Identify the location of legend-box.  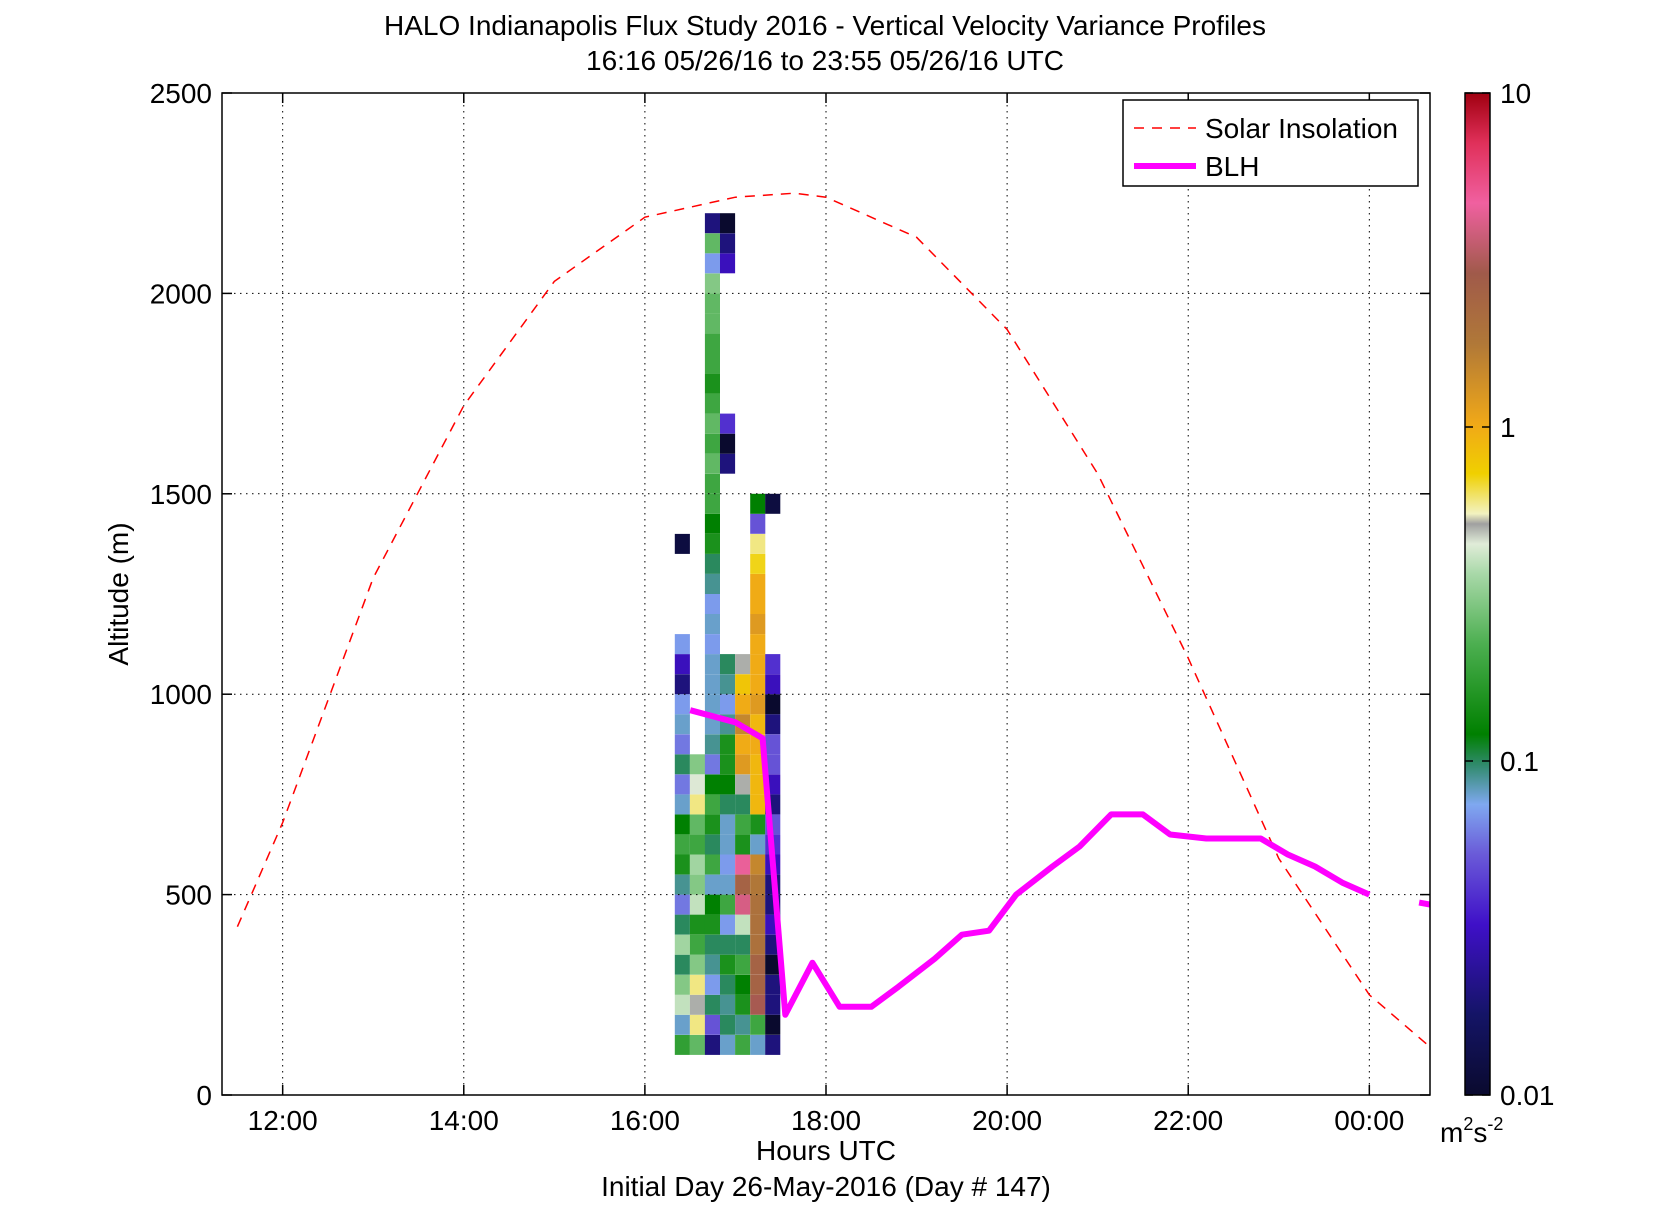
(1270, 143).